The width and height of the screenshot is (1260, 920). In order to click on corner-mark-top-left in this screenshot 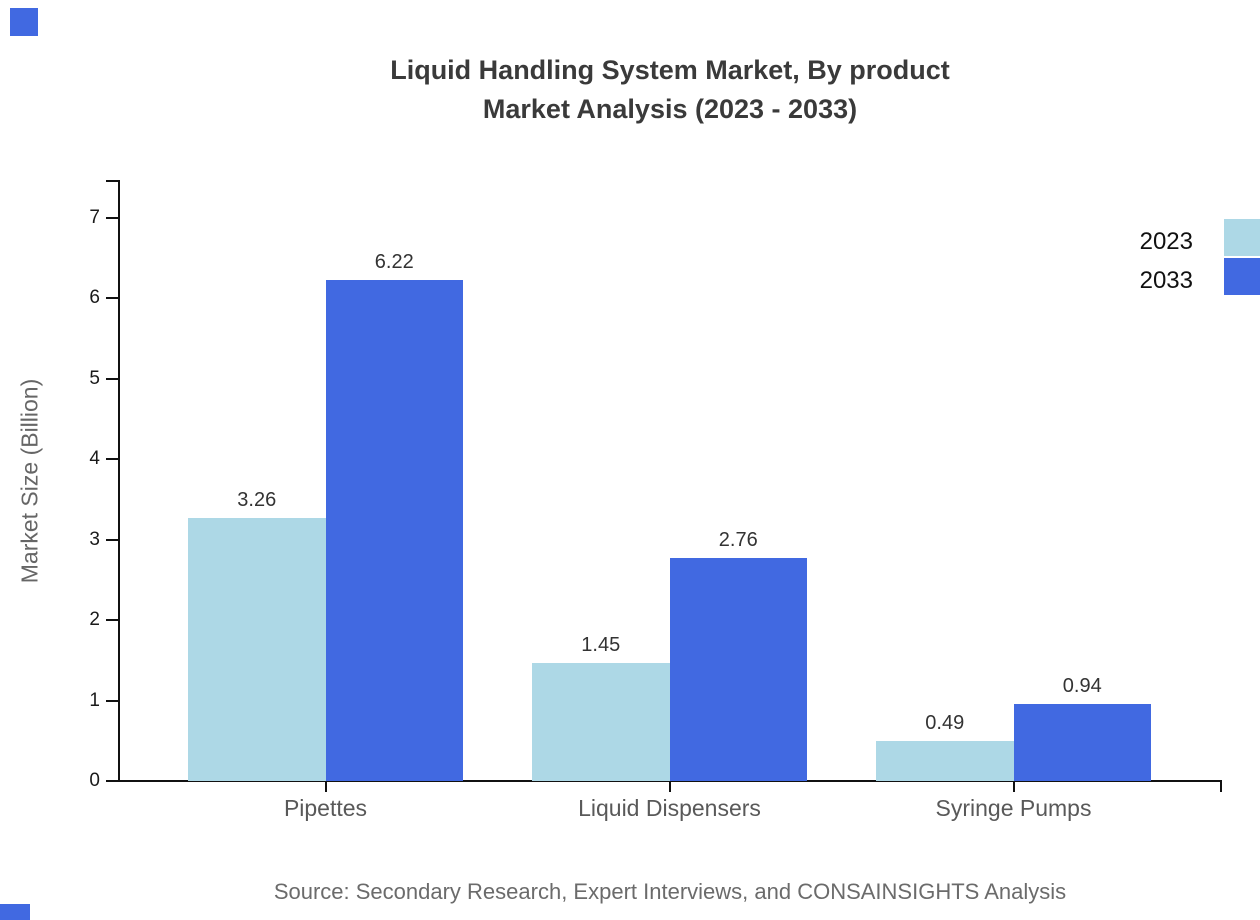, I will do `click(24, 22)`.